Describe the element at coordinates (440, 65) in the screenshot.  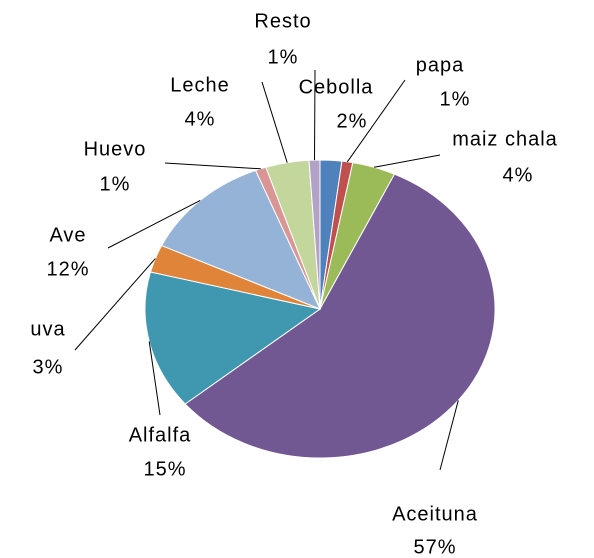
I see `slice-label: papa` at that location.